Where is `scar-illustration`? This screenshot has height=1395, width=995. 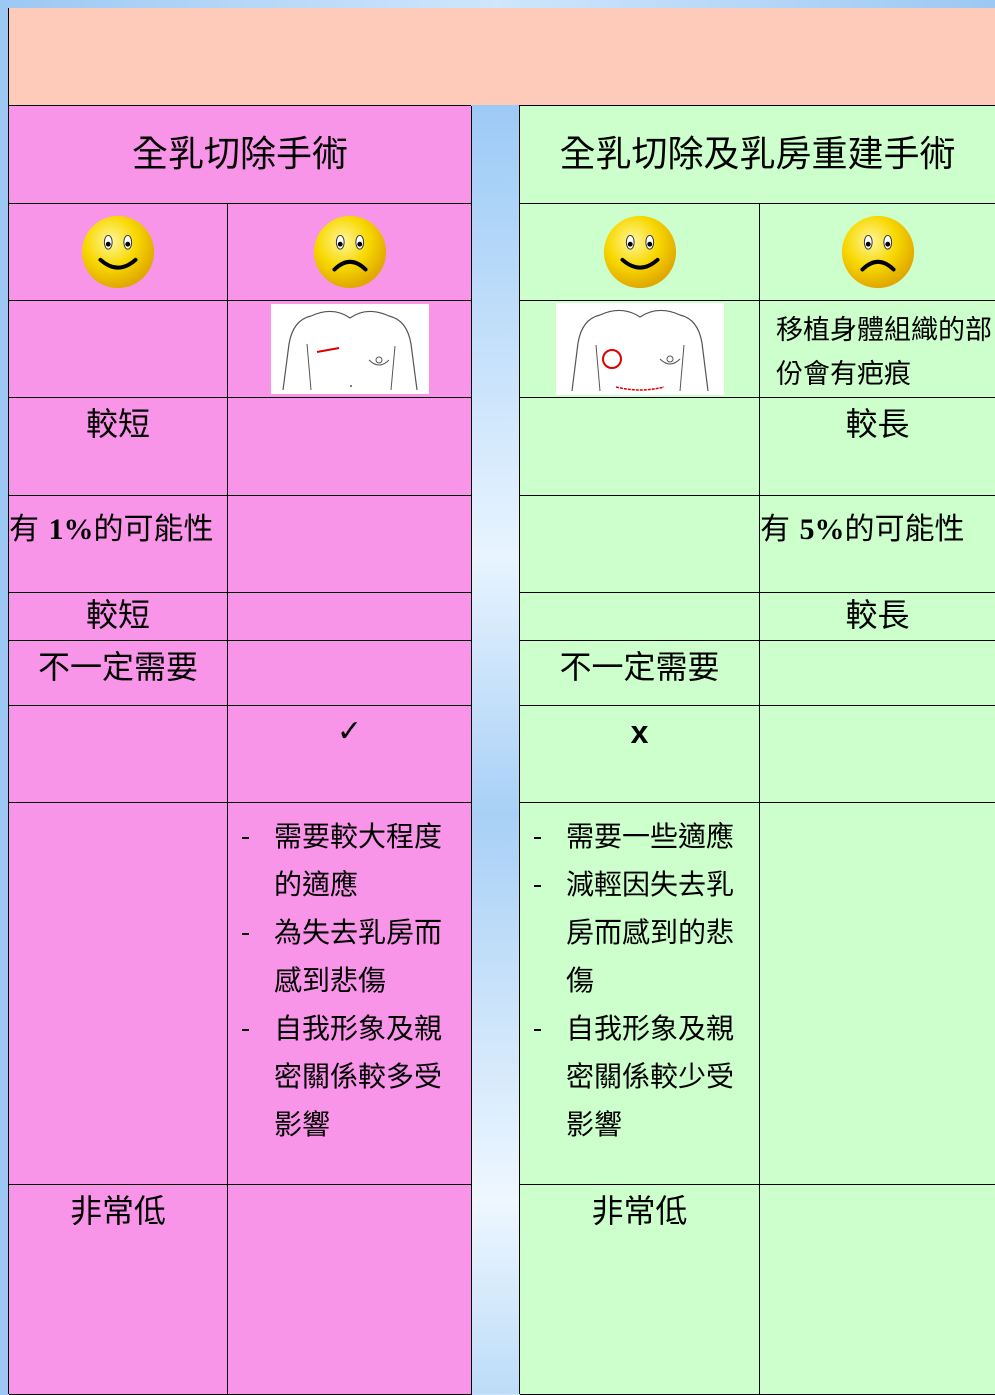 scar-illustration is located at coordinates (349, 349).